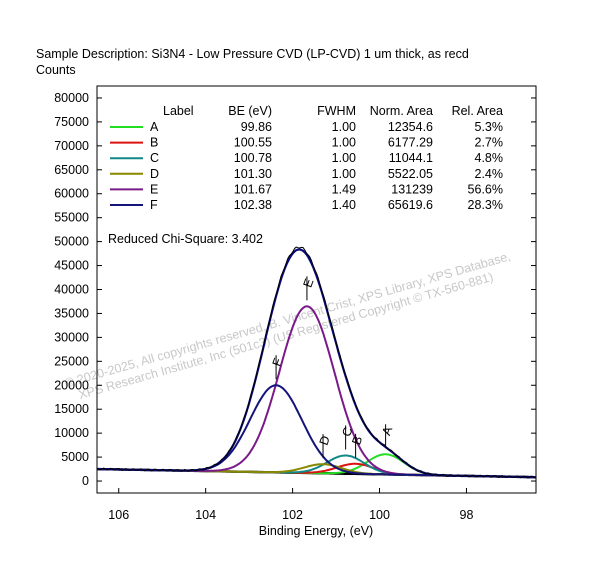 The height and width of the screenshot is (568, 592). What do you see at coordinates (154, 143) in the screenshot?
I see `legend-cell: B` at bounding box center [154, 143].